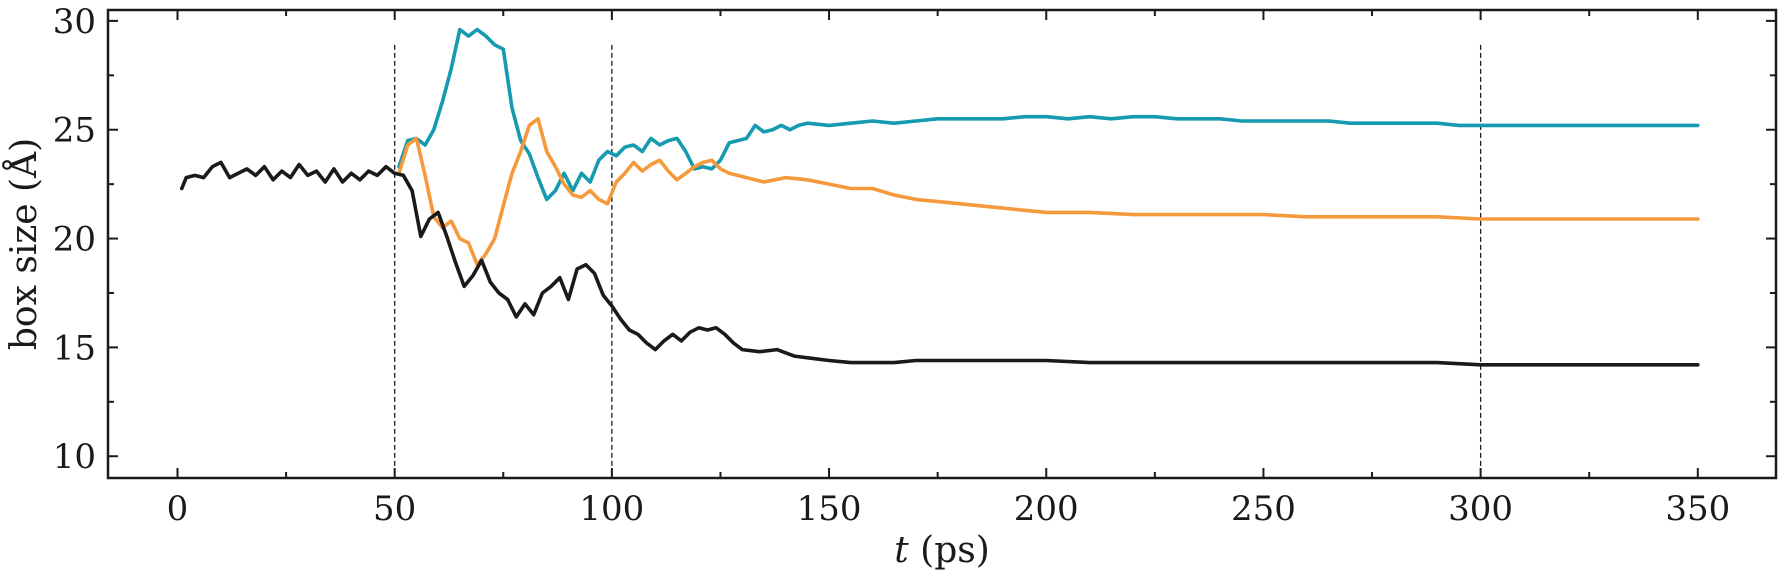 This screenshot has height=582, width=1782. Describe the element at coordinates (74, 348) in the screenshot. I see `y-tick-label: 15` at that location.